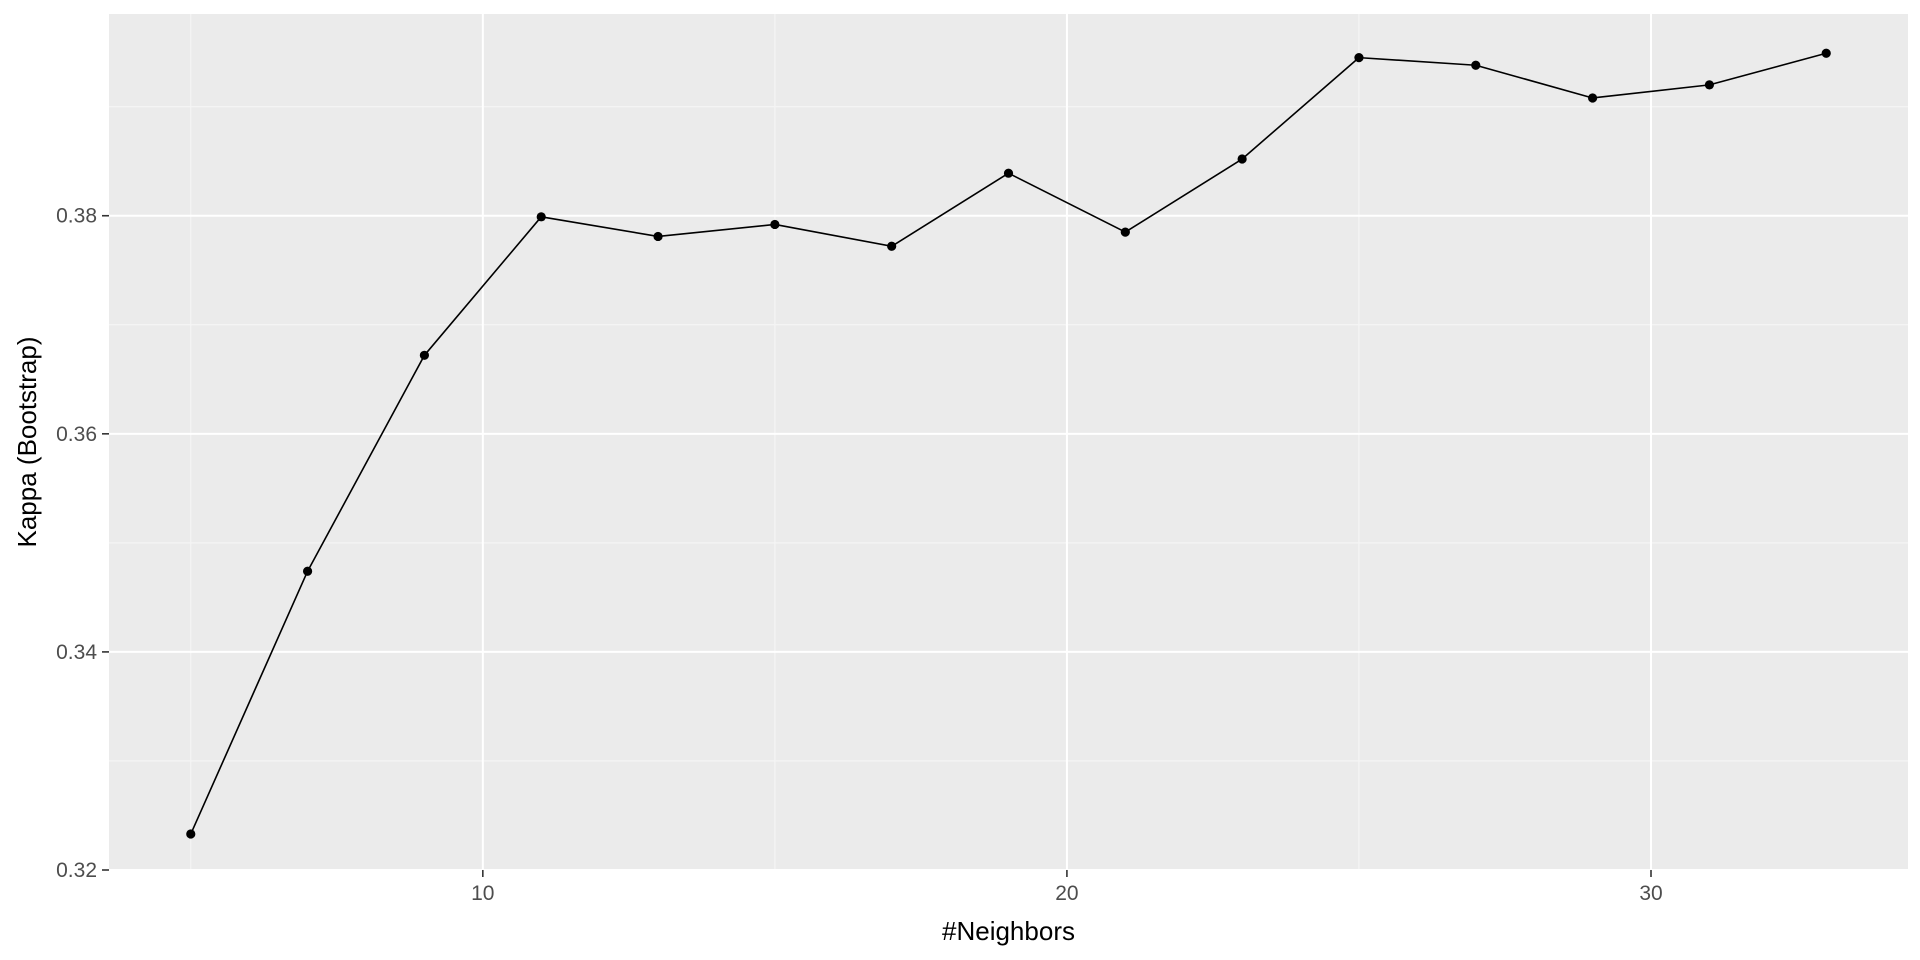  I want to click on x-tick-label: 10, so click(482, 893).